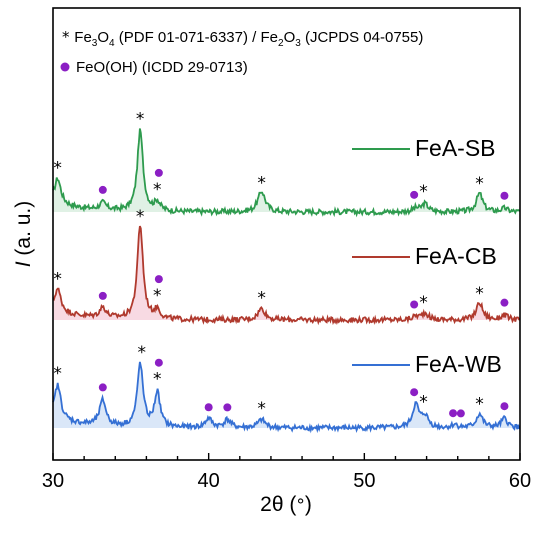  Describe the element at coordinates (286, 504) in the screenshot. I see `x-axis-title: 2θ (°)` at that location.